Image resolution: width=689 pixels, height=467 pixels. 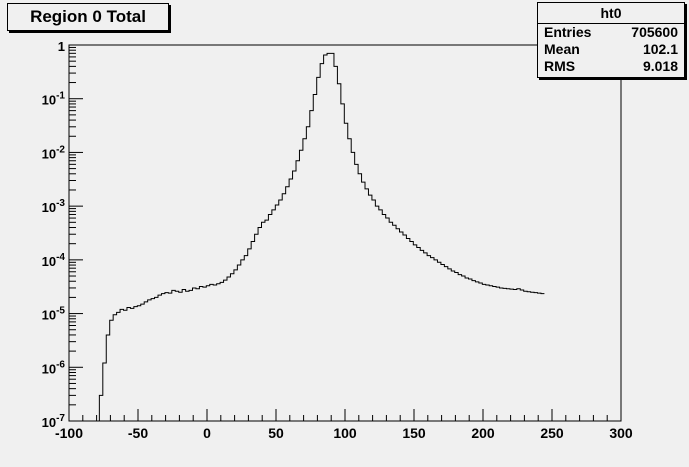 What do you see at coordinates (611, 32) in the screenshot?
I see `stats-row-entries: Entries 705600` at bounding box center [611, 32].